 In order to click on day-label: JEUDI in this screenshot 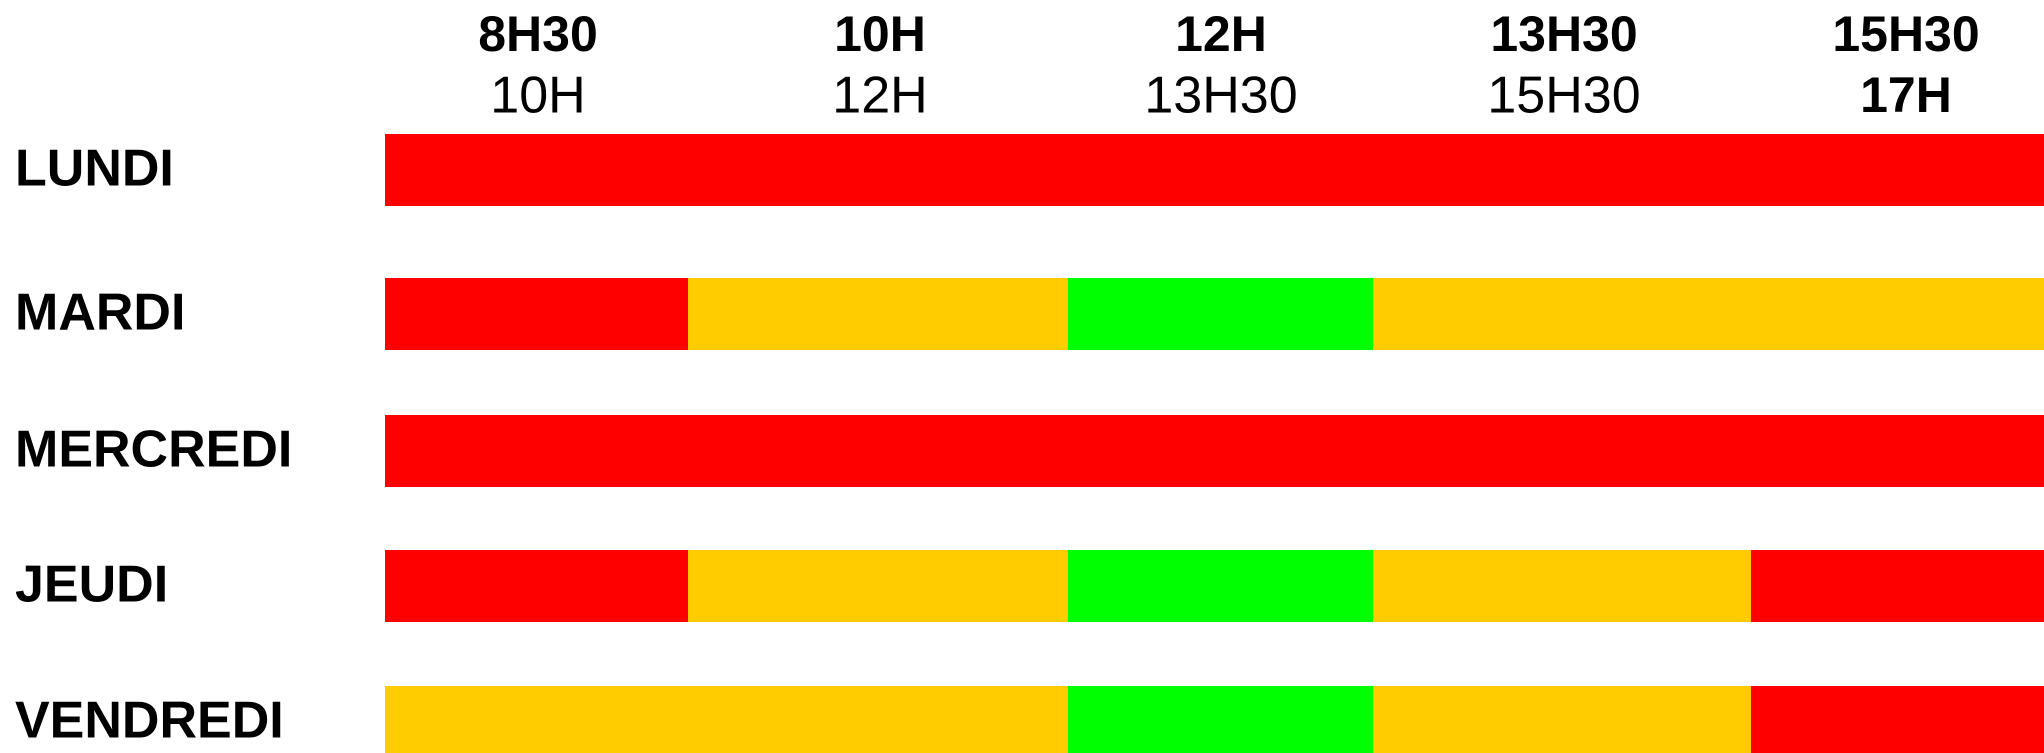, I will do `click(91, 585)`.